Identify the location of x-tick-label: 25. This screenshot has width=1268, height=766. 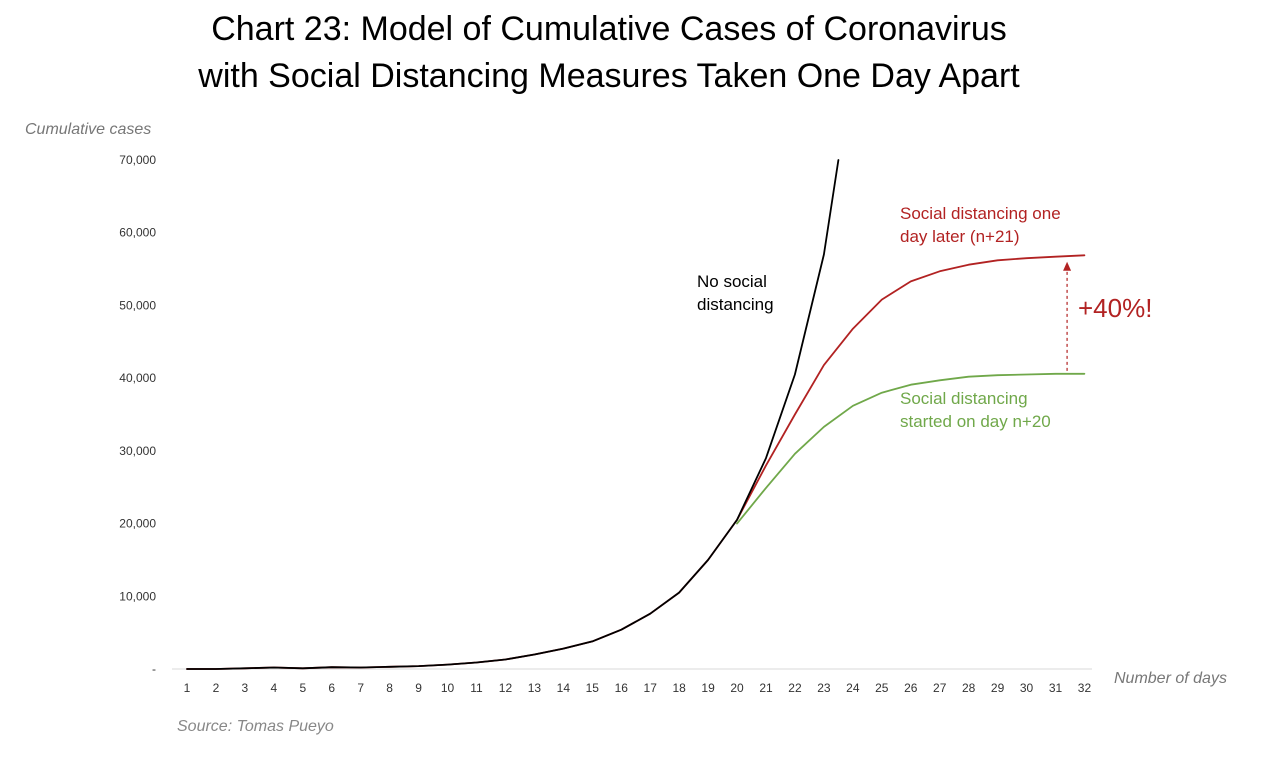
(882, 688).